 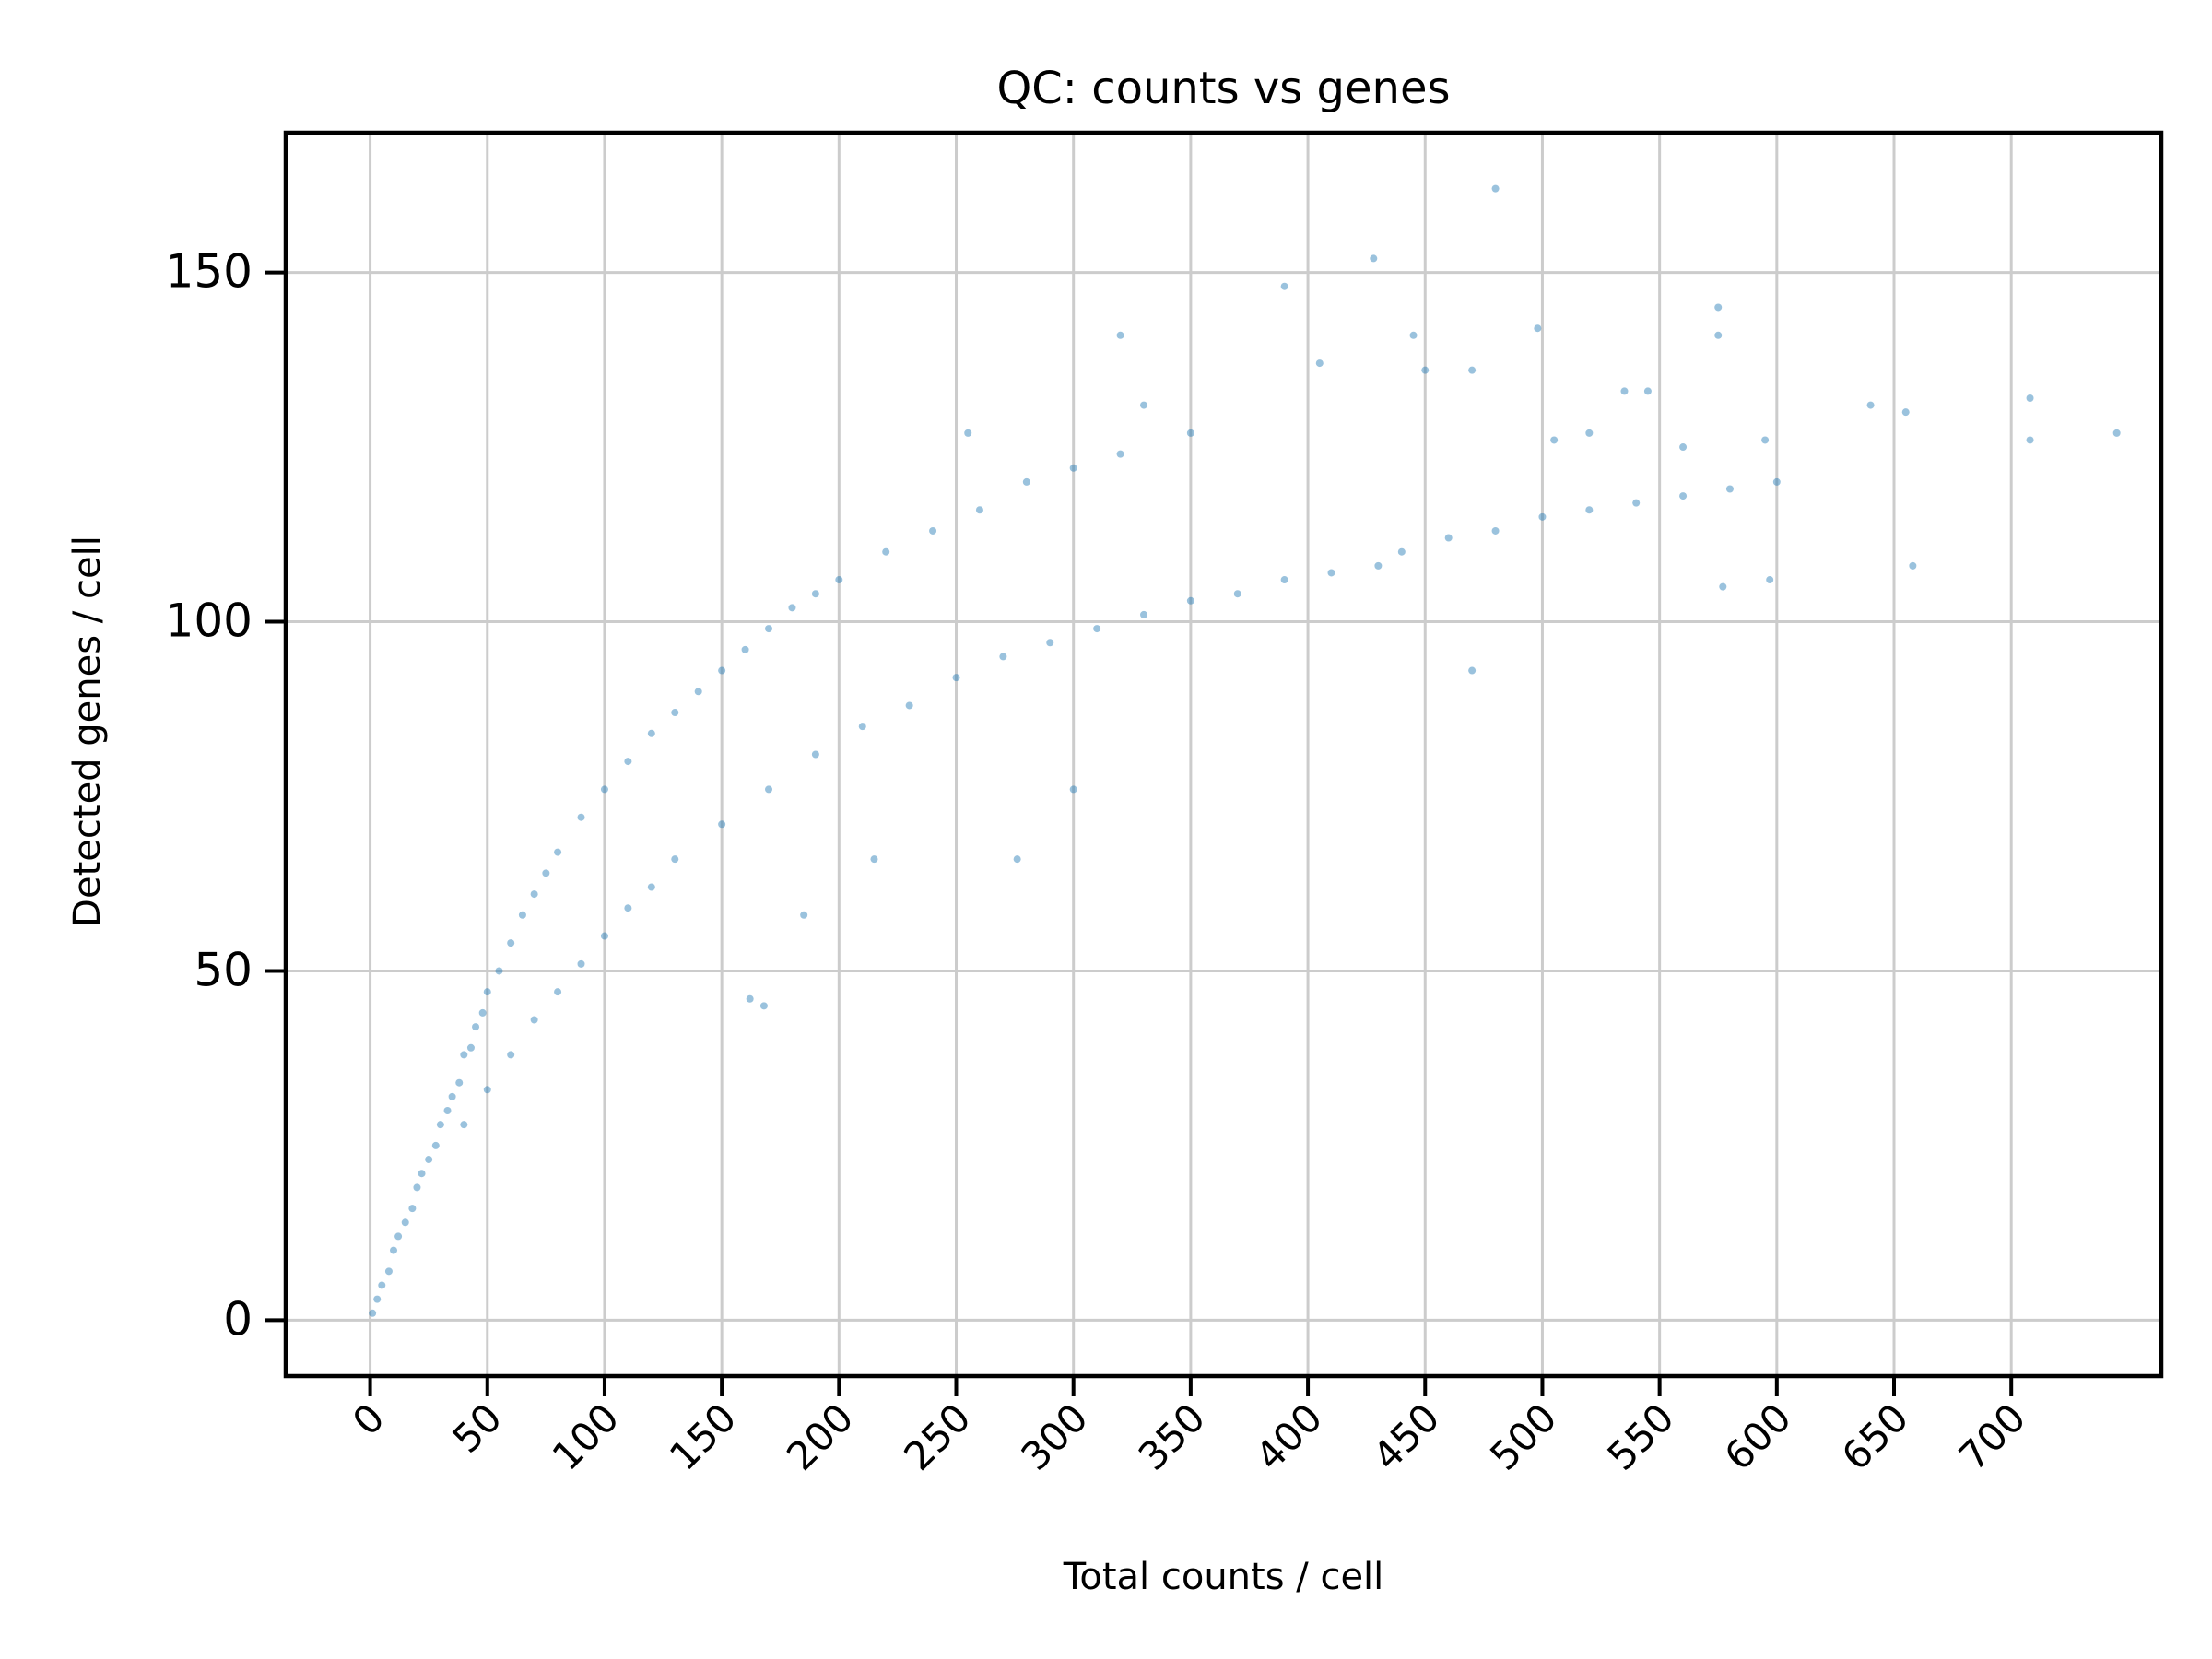 What do you see at coordinates (209, 621) in the screenshot?
I see `y-tick-label-100: 100` at bounding box center [209, 621].